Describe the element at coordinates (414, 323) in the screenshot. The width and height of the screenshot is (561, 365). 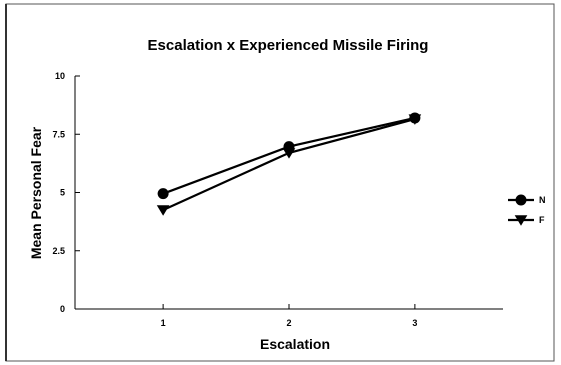
I see `x-tick-label: 3` at that location.